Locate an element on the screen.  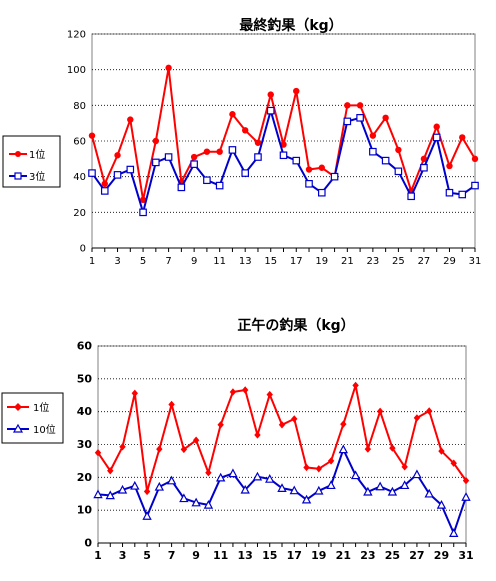
chart-title: 正午の釣果（kg） is located at coordinates (295, 325).